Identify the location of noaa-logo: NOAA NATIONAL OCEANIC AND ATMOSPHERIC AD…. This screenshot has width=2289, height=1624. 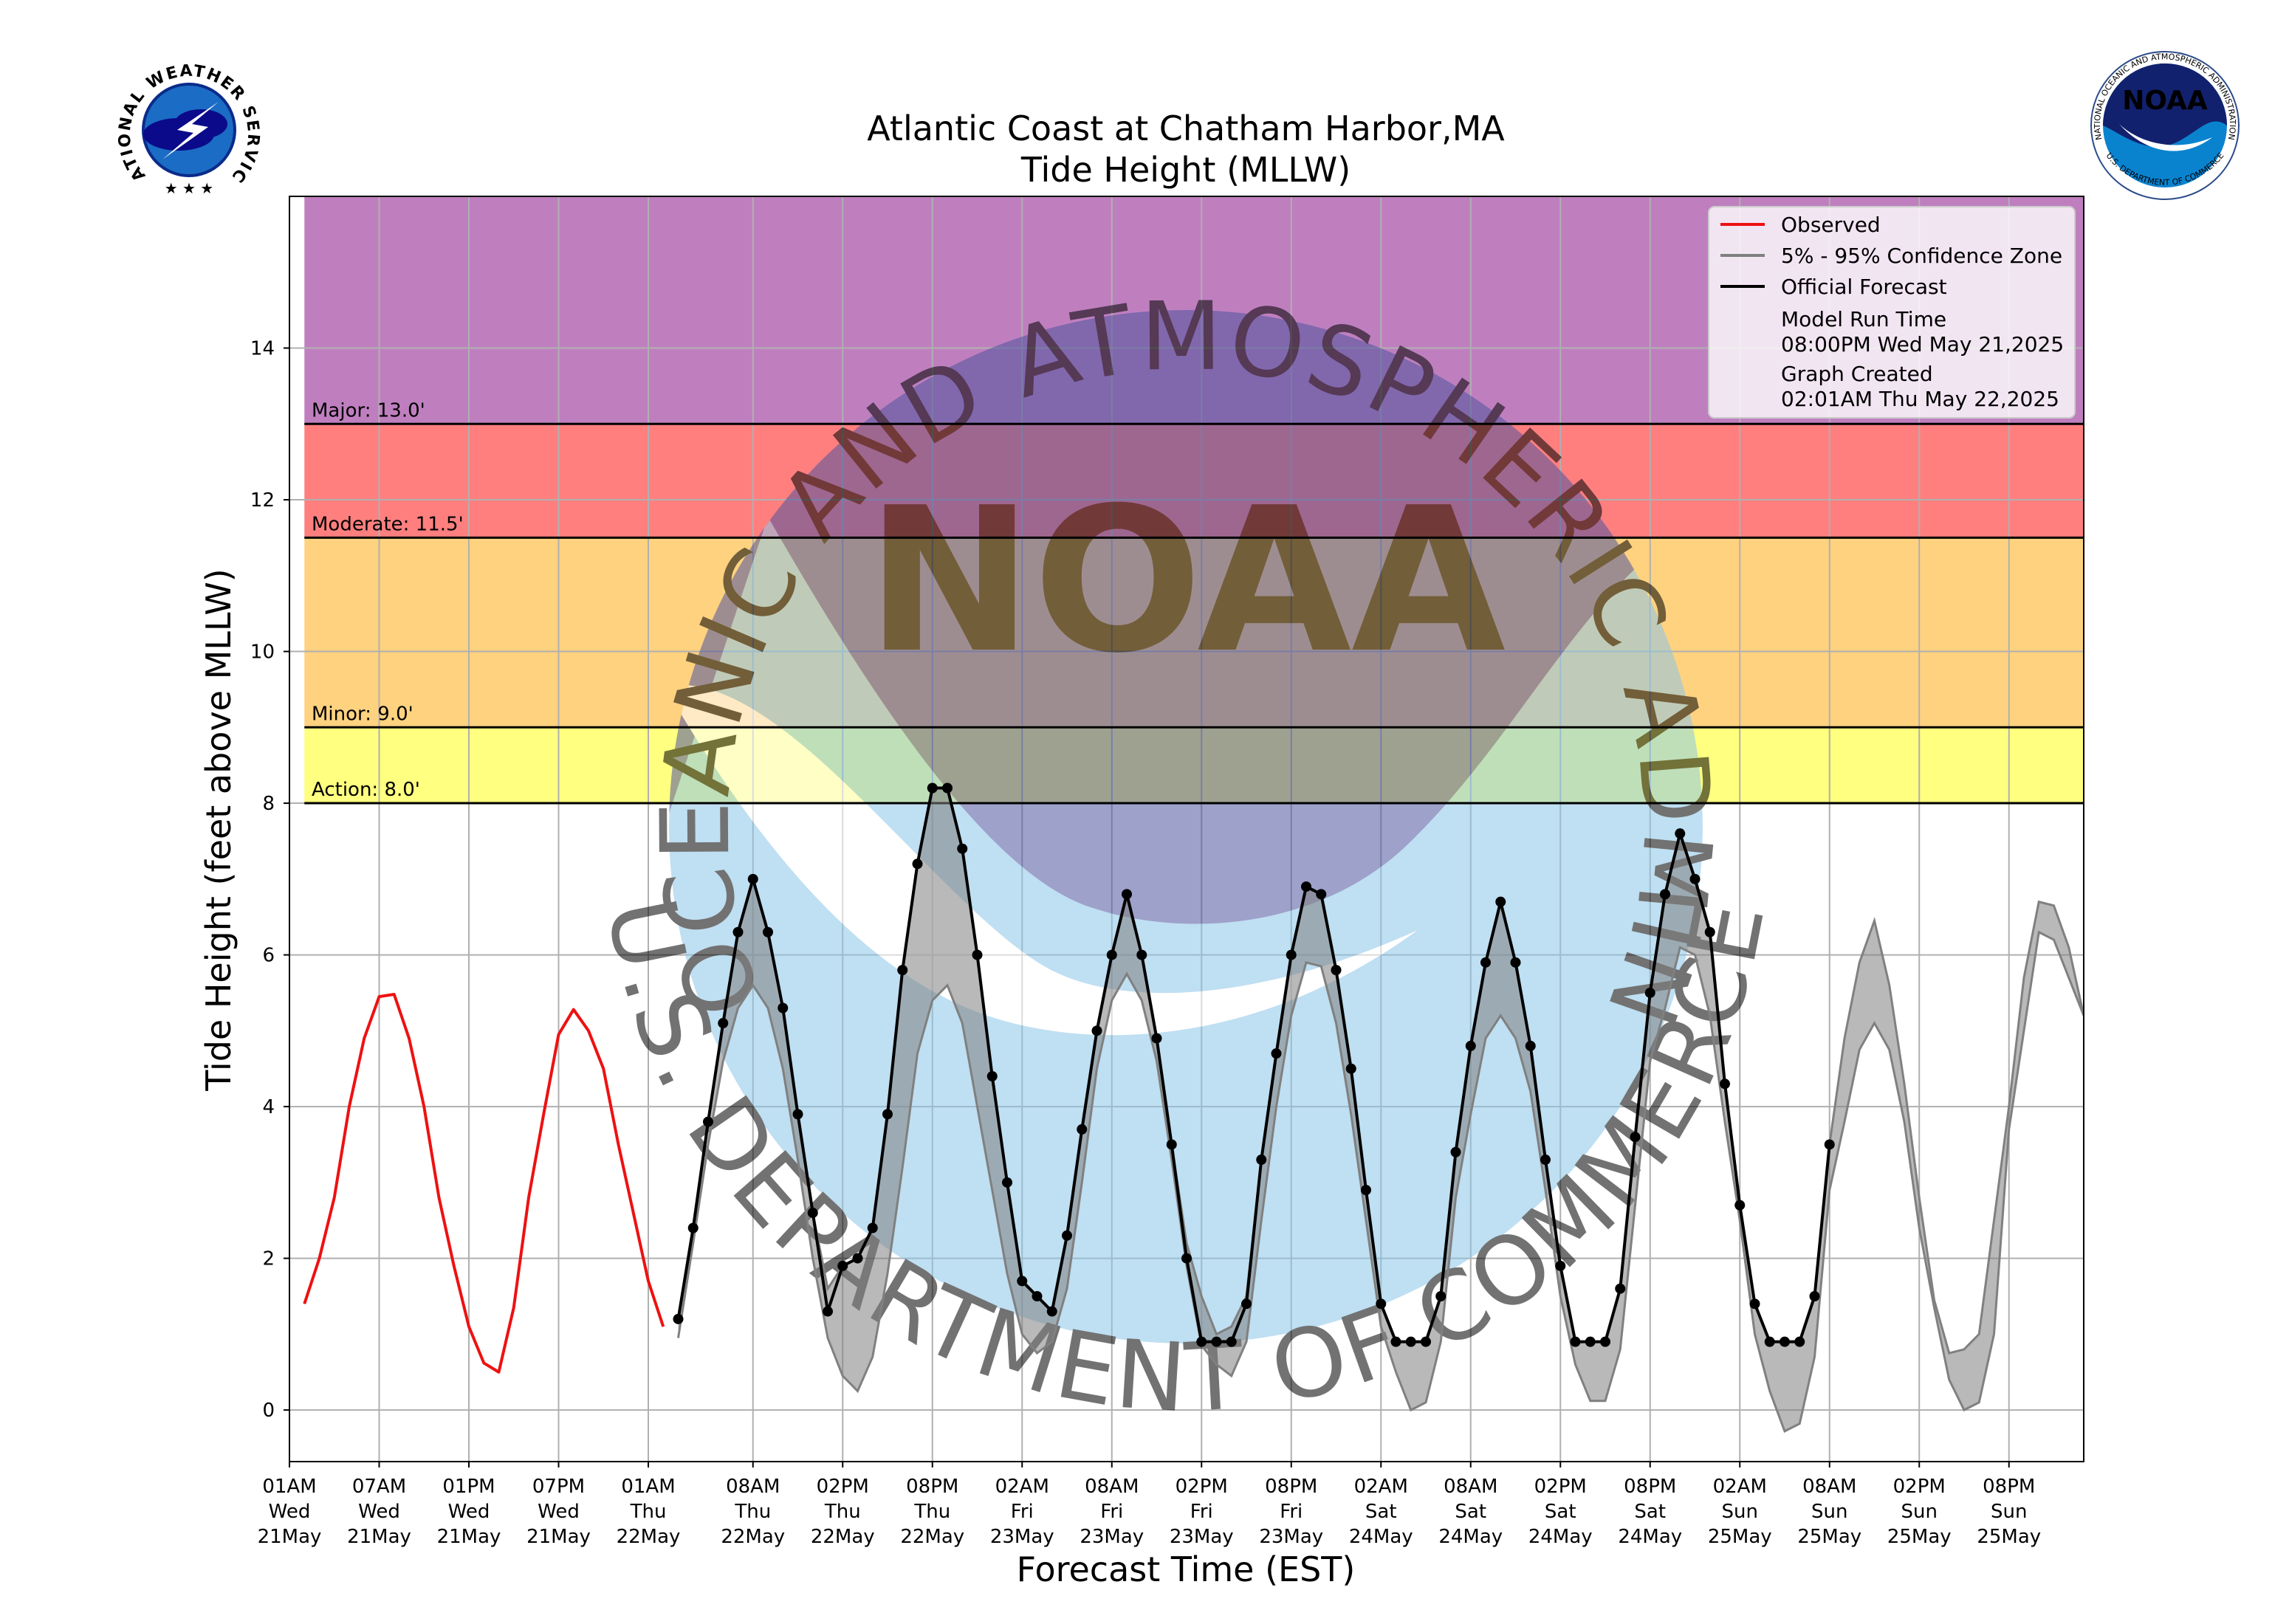
(2165, 125).